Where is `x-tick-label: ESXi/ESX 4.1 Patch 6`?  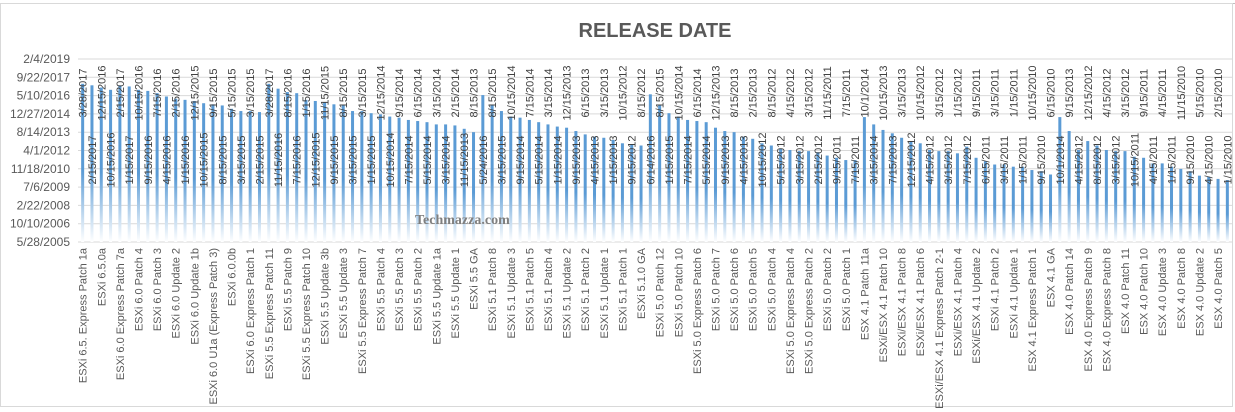
x-tick-label: ESXi/ESX 4.1 Patch 6 is located at coordinates (921, 302).